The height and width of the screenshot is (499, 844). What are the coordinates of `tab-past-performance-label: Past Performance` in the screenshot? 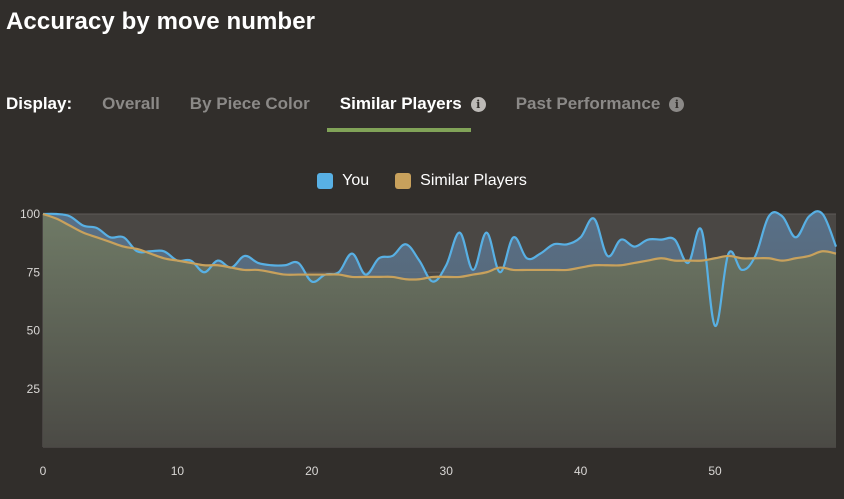 It's located at (588, 103).